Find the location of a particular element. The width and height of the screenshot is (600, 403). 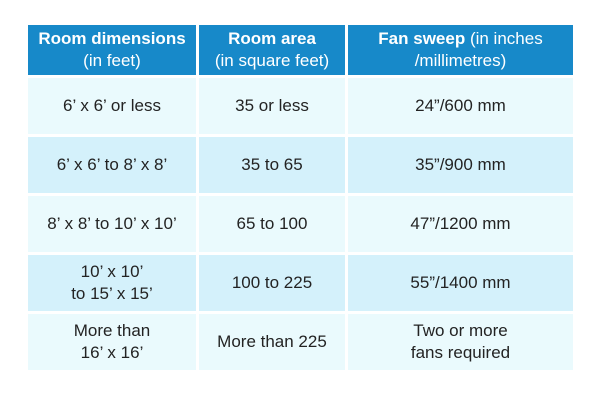

header-title-rest: (in inches is located at coordinates (504, 38).